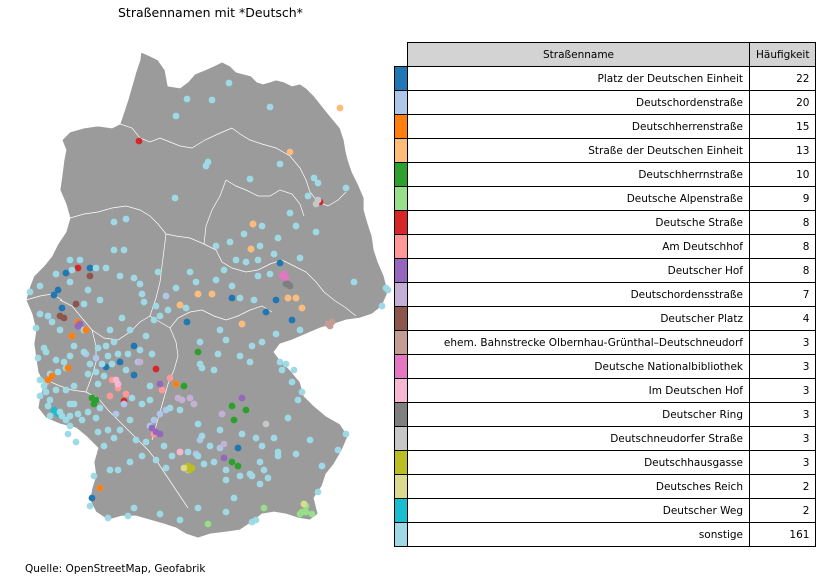  I want to click on street-name-cell: Deutschherrnstraße, so click(578, 174).